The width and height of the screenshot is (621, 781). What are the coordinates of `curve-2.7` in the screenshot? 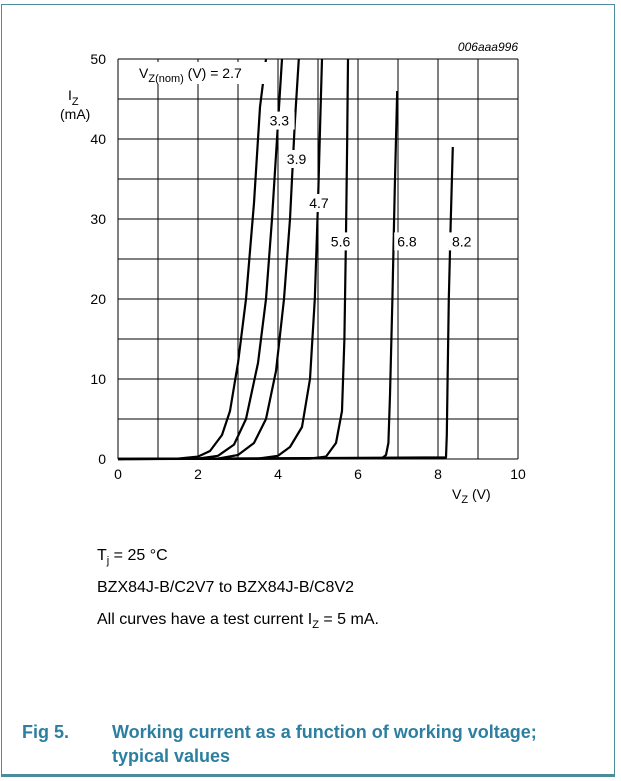 It's located at (192, 259).